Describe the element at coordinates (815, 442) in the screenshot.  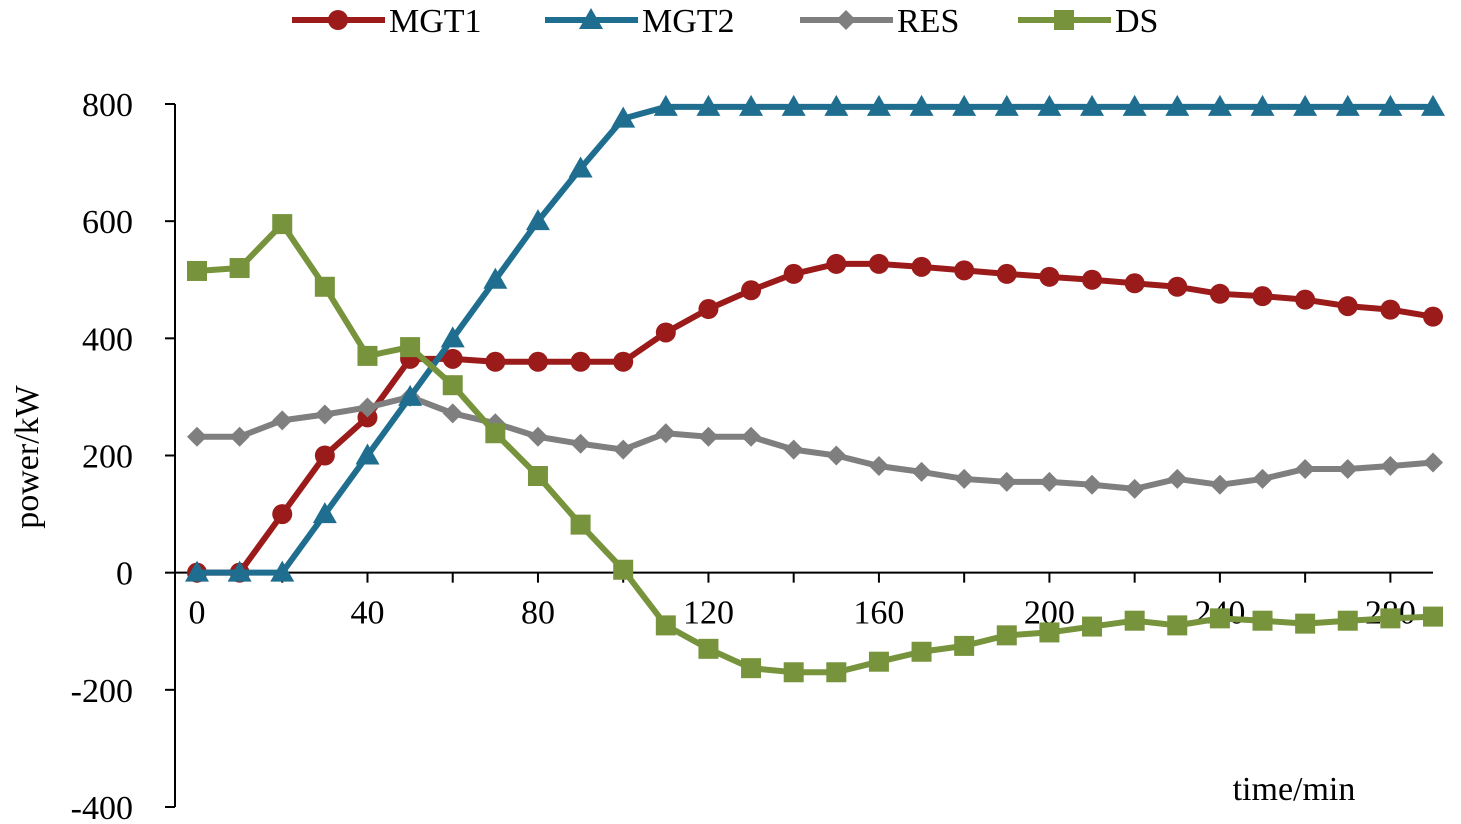
I see `series-line-res` at that location.